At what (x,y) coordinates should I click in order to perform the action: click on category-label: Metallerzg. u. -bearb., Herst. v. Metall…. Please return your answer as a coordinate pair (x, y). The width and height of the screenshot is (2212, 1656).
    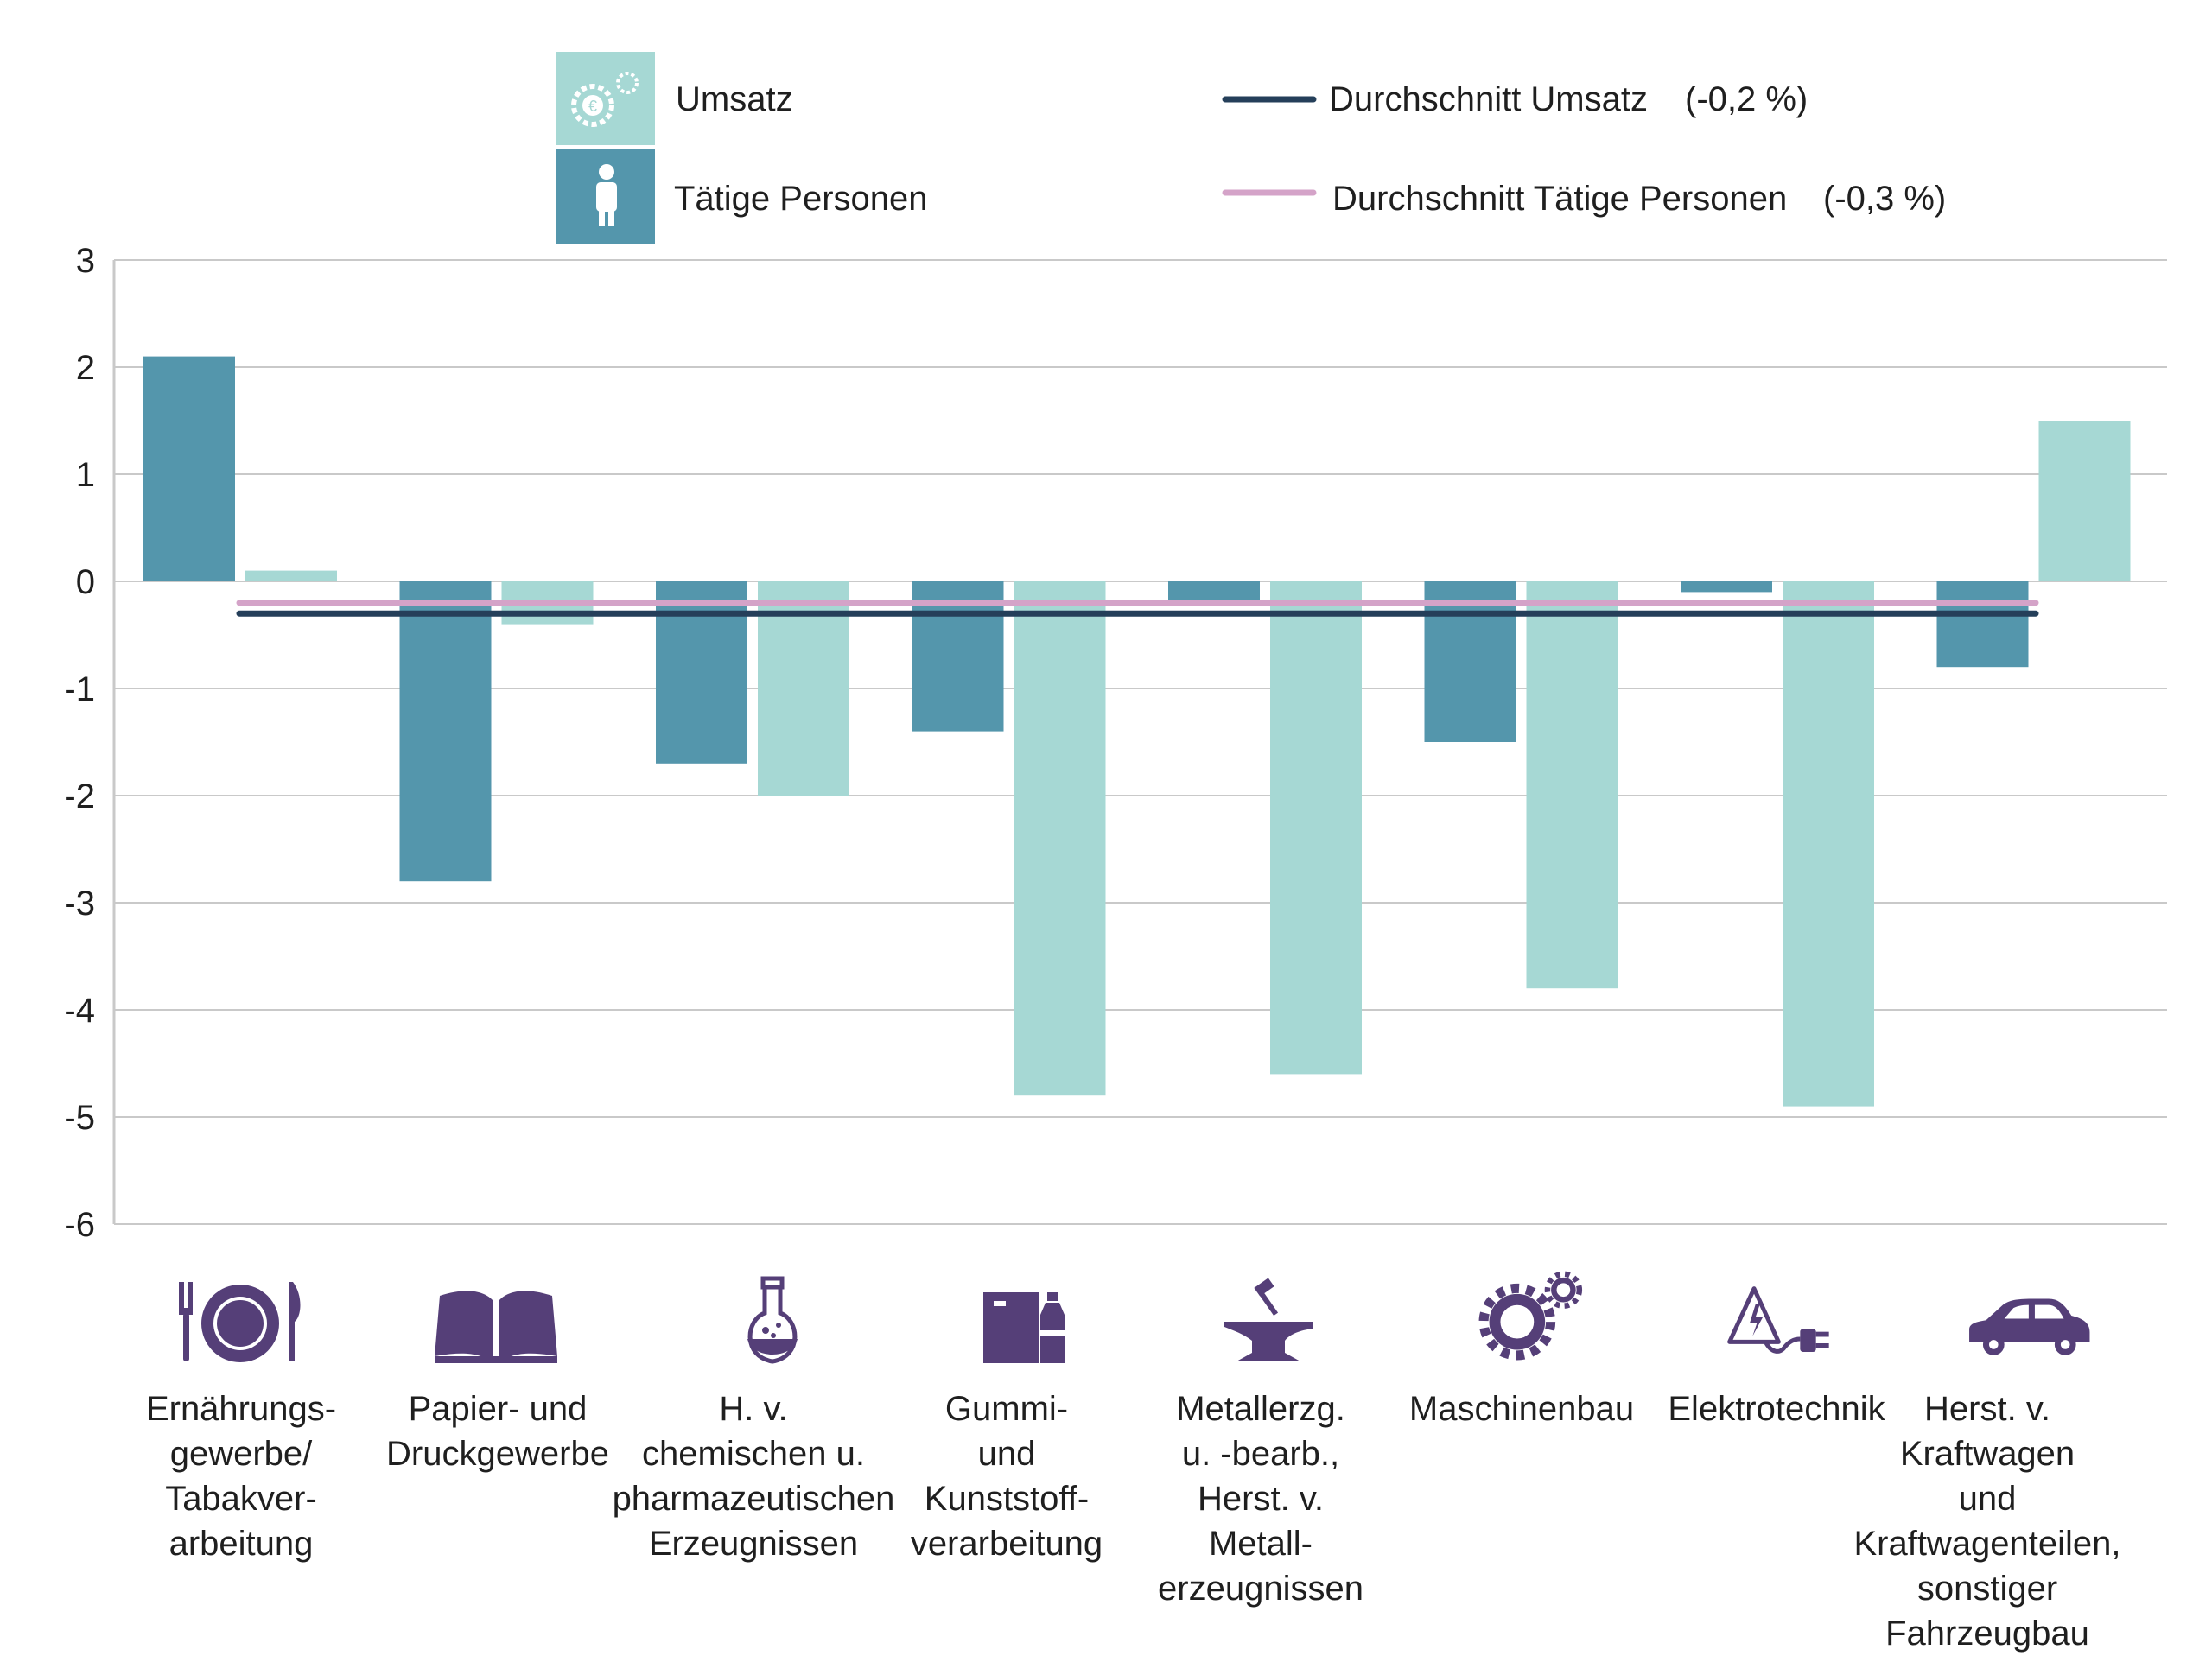
    Looking at the image, I should click on (1260, 1499).